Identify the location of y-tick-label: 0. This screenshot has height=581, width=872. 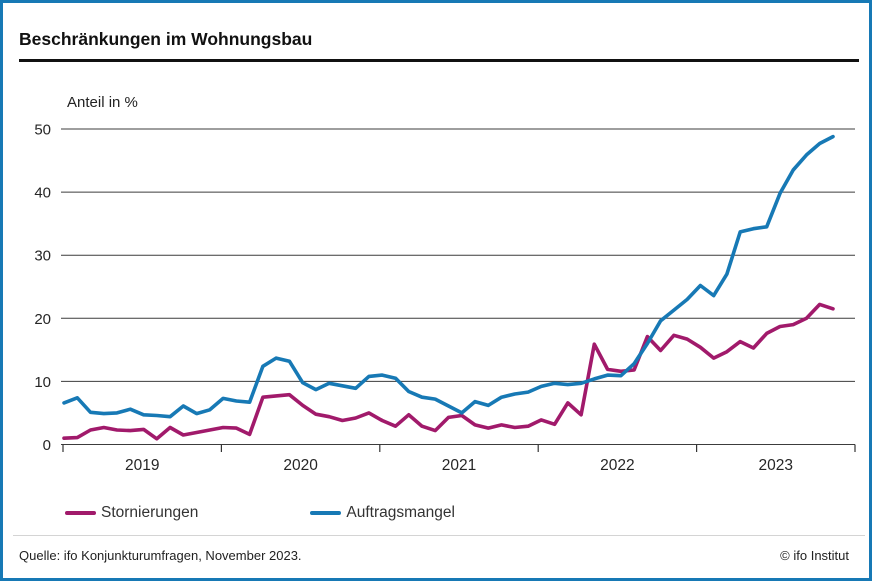
(47, 445).